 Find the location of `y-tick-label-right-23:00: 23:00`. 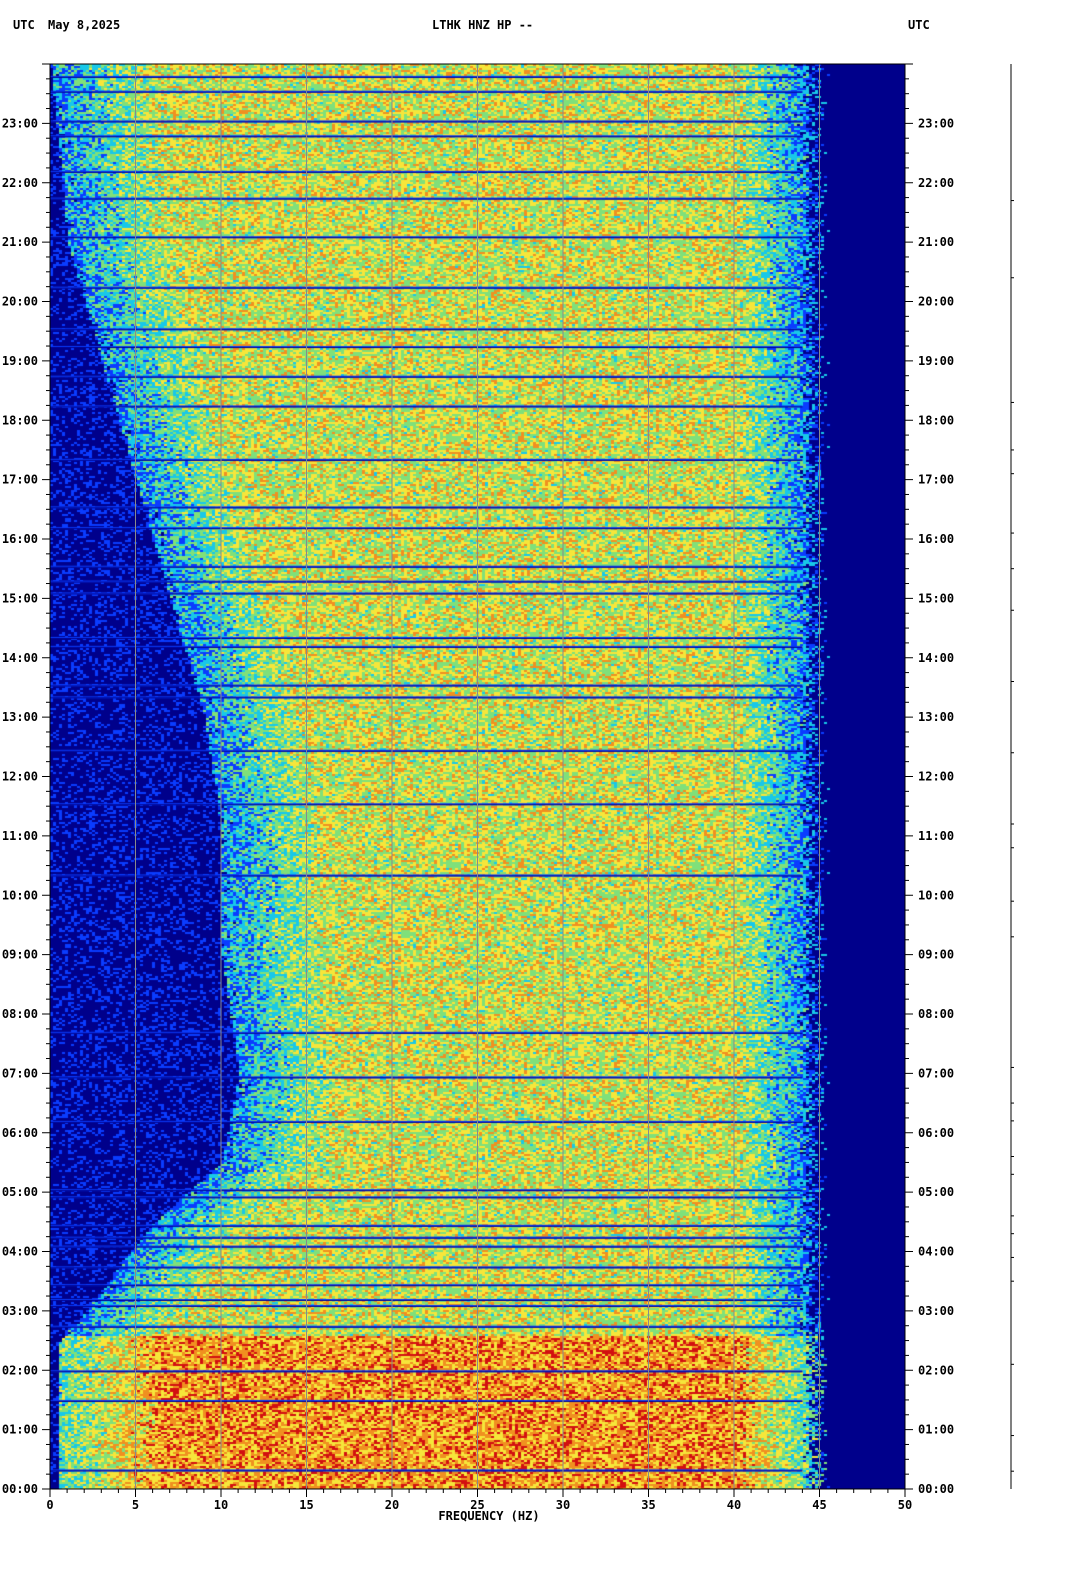

y-tick-label-right-23:00: 23:00 is located at coordinates (936, 123).